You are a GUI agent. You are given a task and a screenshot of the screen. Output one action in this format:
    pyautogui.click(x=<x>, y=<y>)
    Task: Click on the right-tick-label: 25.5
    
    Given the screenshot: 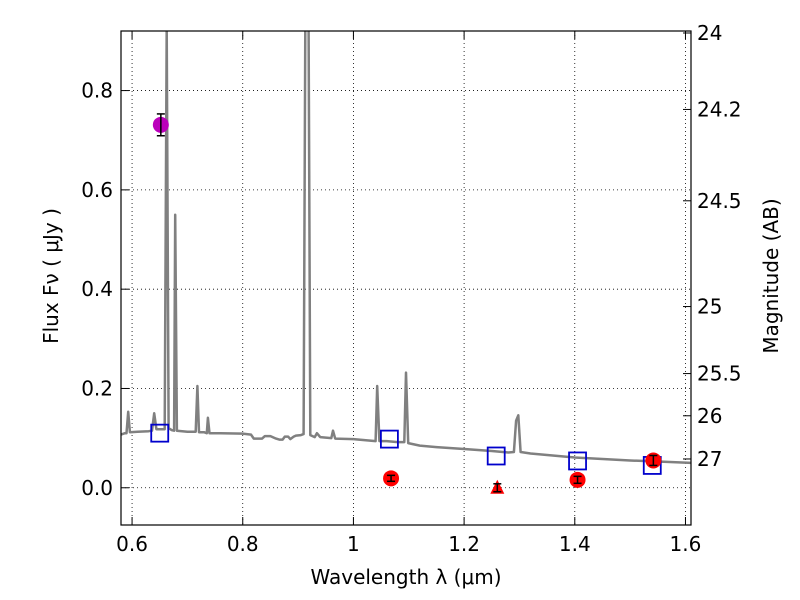 What is the action you would take?
    pyautogui.click(x=719, y=374)
    